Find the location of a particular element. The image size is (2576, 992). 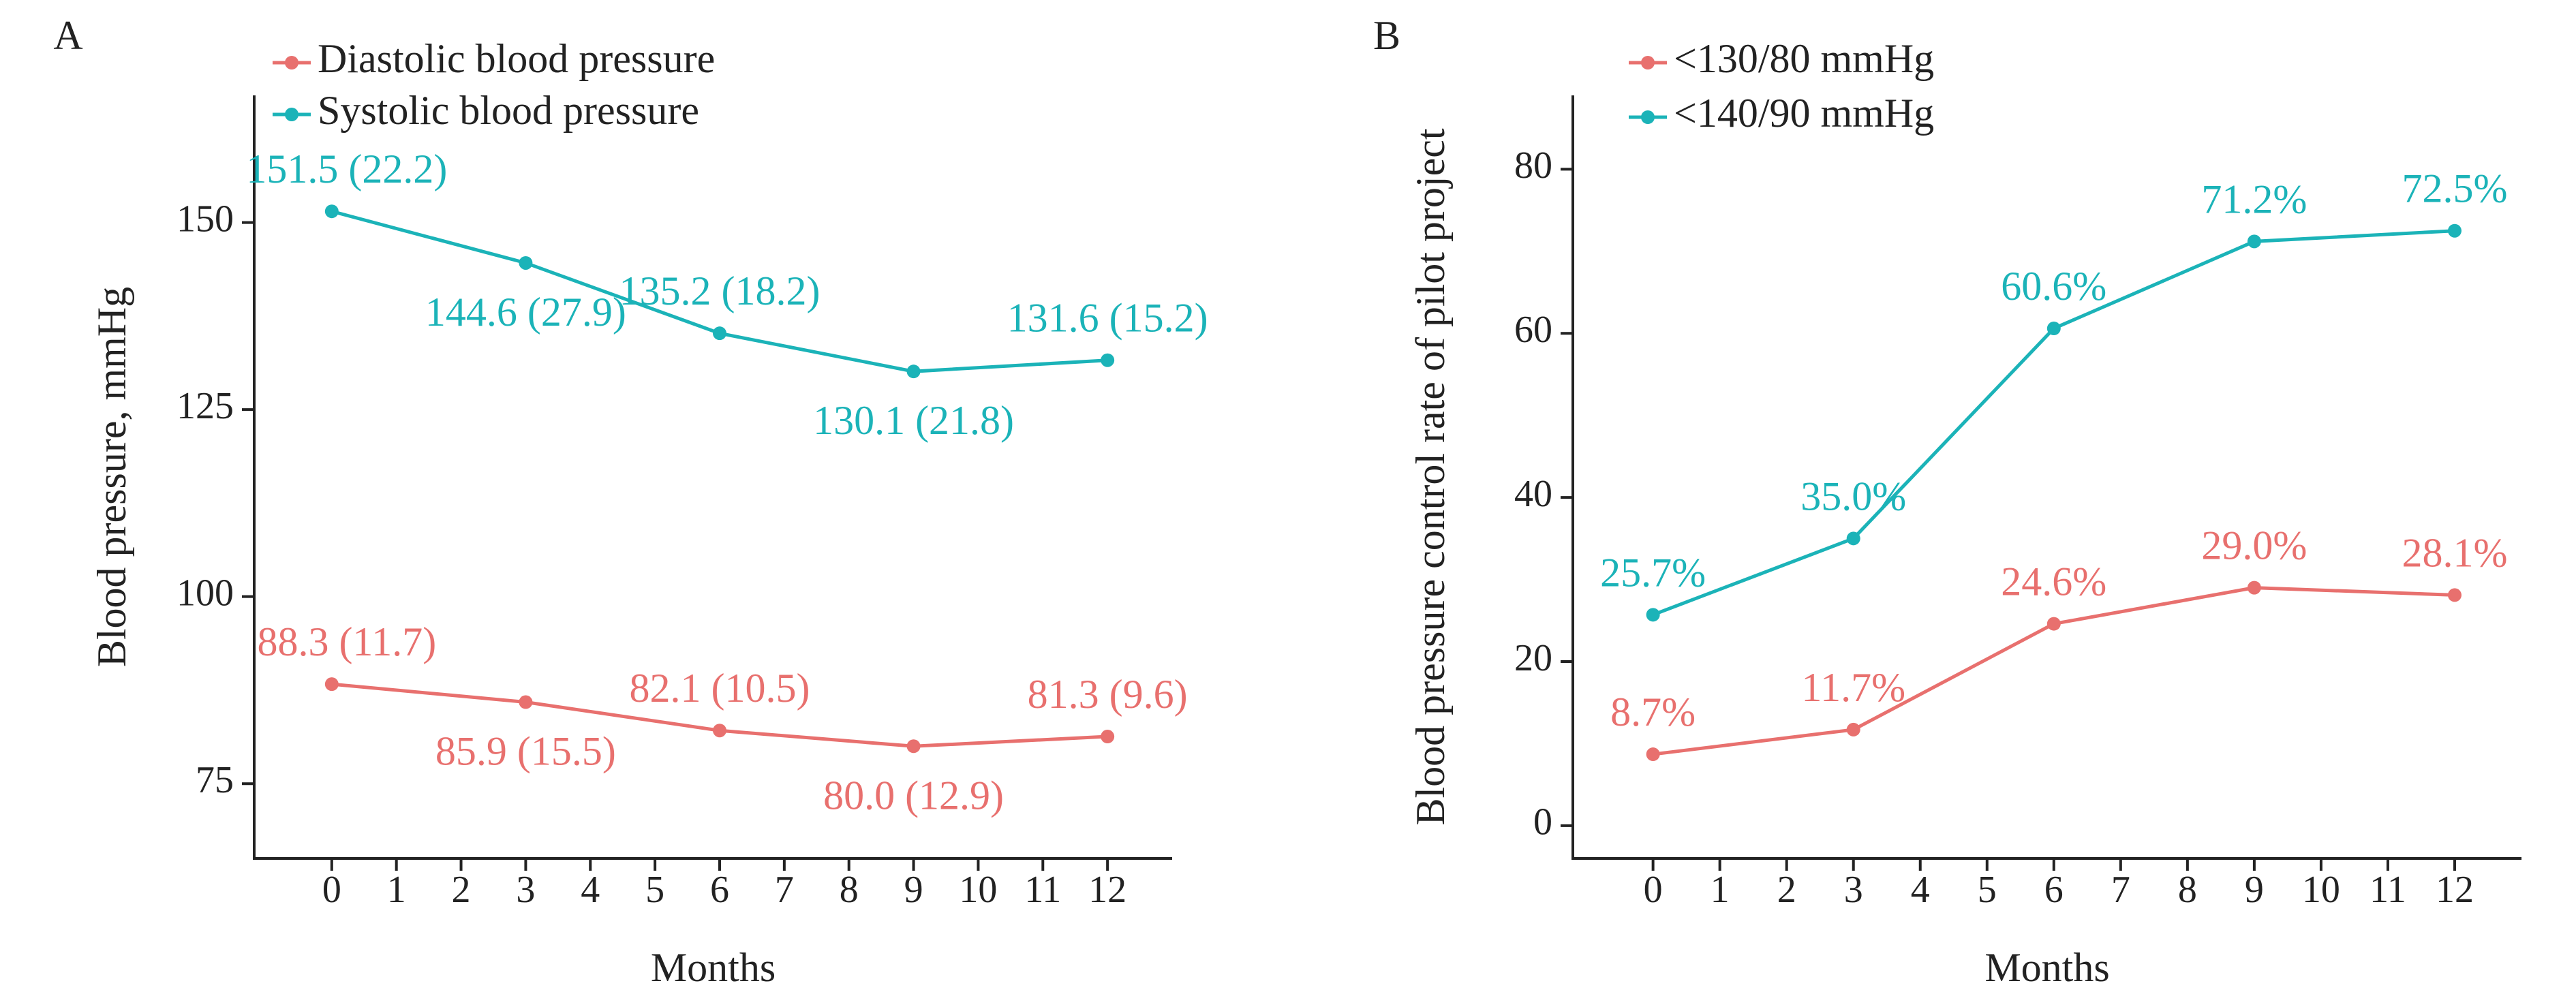

panel-a-series-systolic-blood-pressure-data-label: 130.1 (21.8) is located at coordinates (913, 421).